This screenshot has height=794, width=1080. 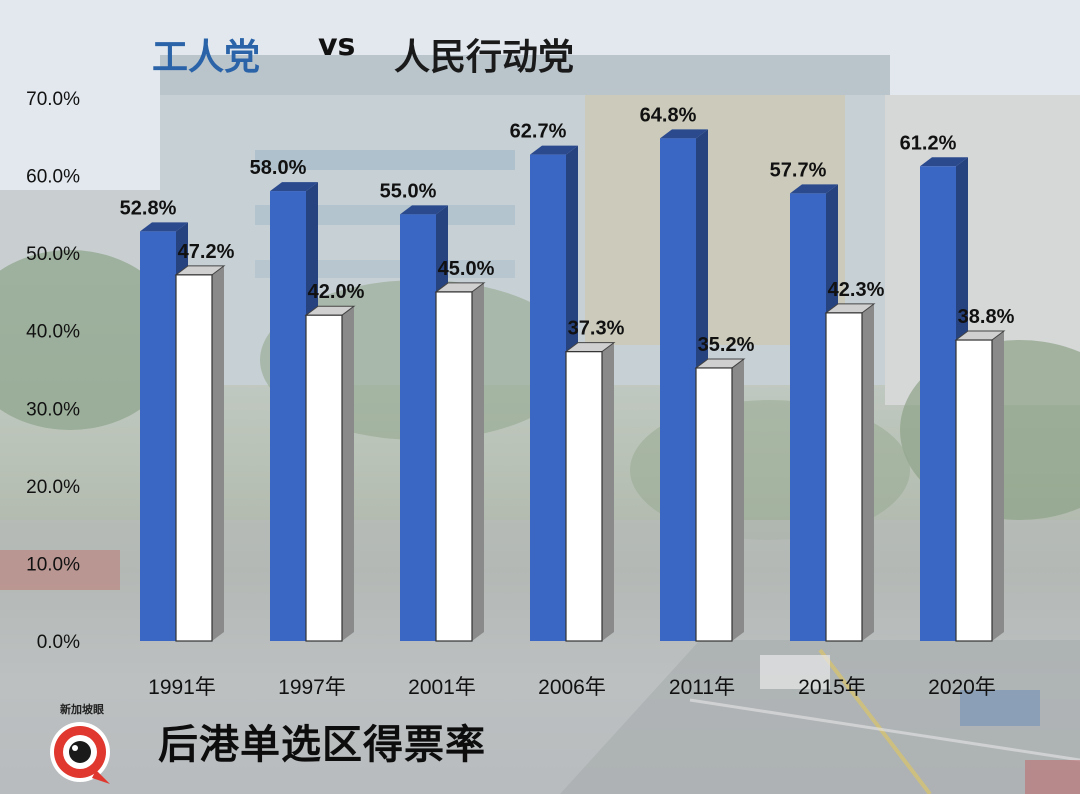 I want to click on y-tick-label: 40.0%, so click(x=53, y=332).